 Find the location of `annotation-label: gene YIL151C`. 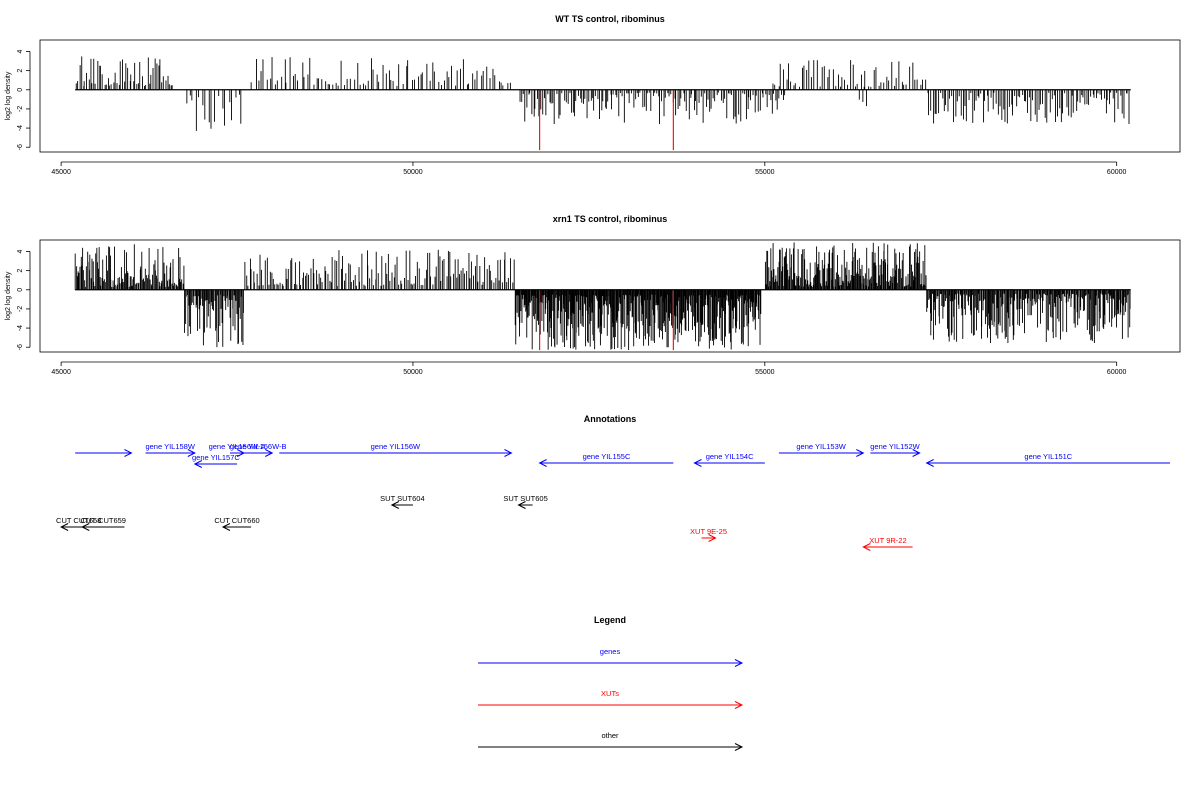

annotation-label: gene YIL151C is located at coordinates (1048, 456).